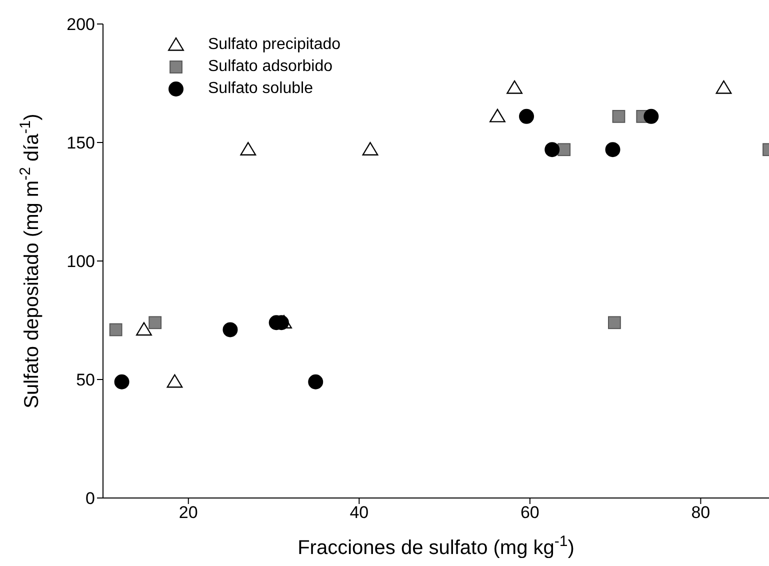 This screenshot has height=566, width=769. Describe the element at coordinates (80, 143) in the screenshot. I see `y-tick-label: 150` at that location.